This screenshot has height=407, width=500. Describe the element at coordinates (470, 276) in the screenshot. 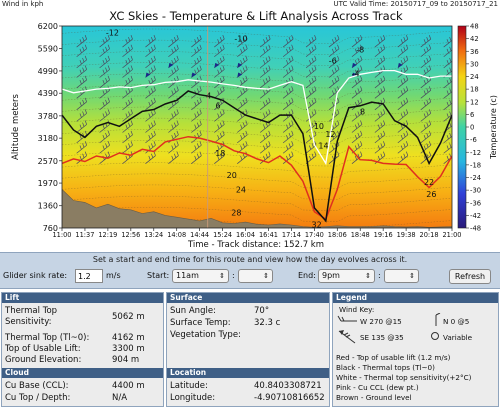

I see `refresh-button: Refresh` at that location.